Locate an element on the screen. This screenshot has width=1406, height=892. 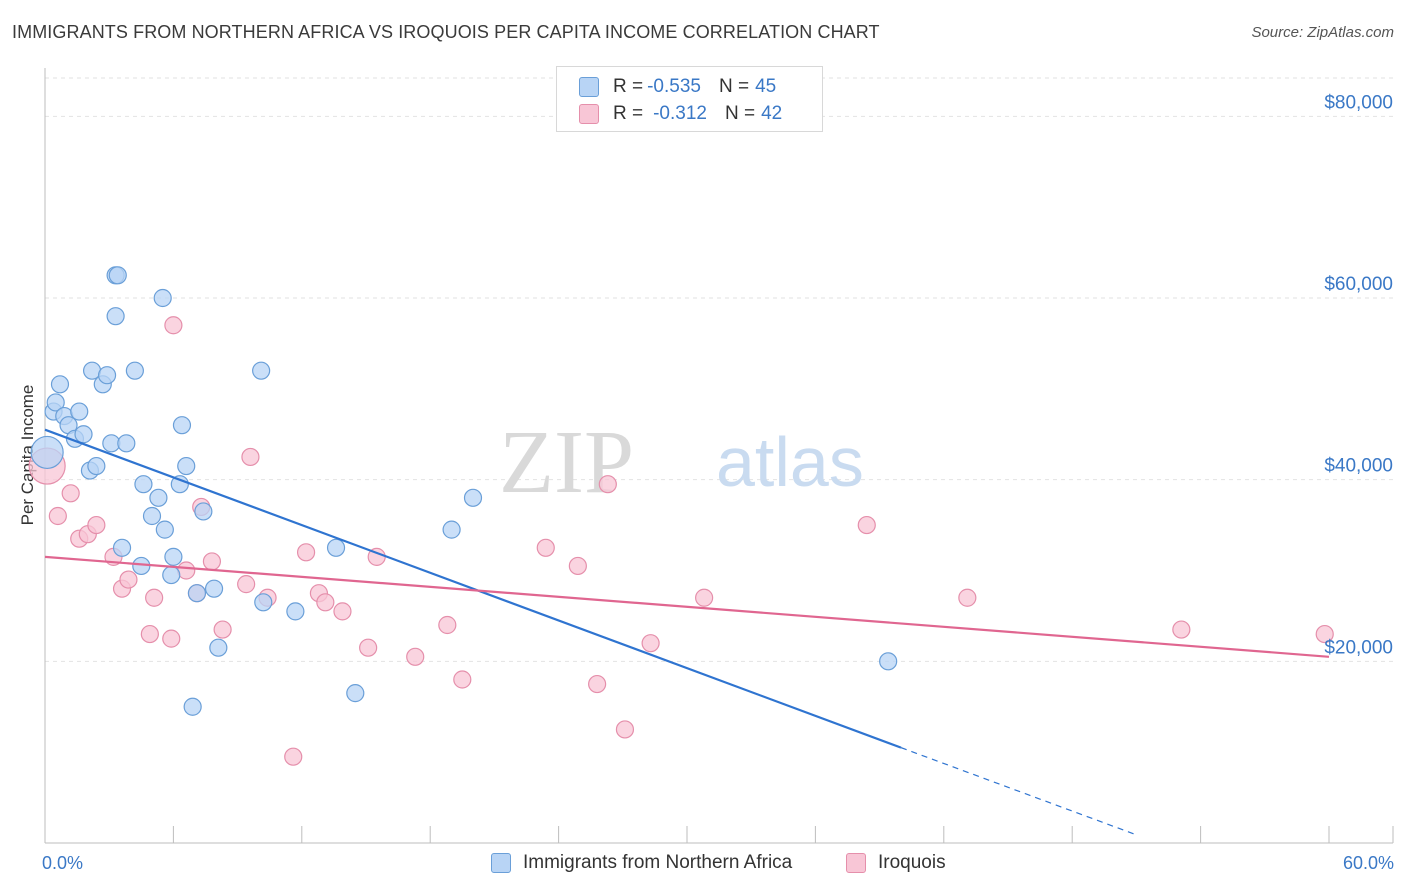
n-value: 42 is located at coordinates (772, 113).